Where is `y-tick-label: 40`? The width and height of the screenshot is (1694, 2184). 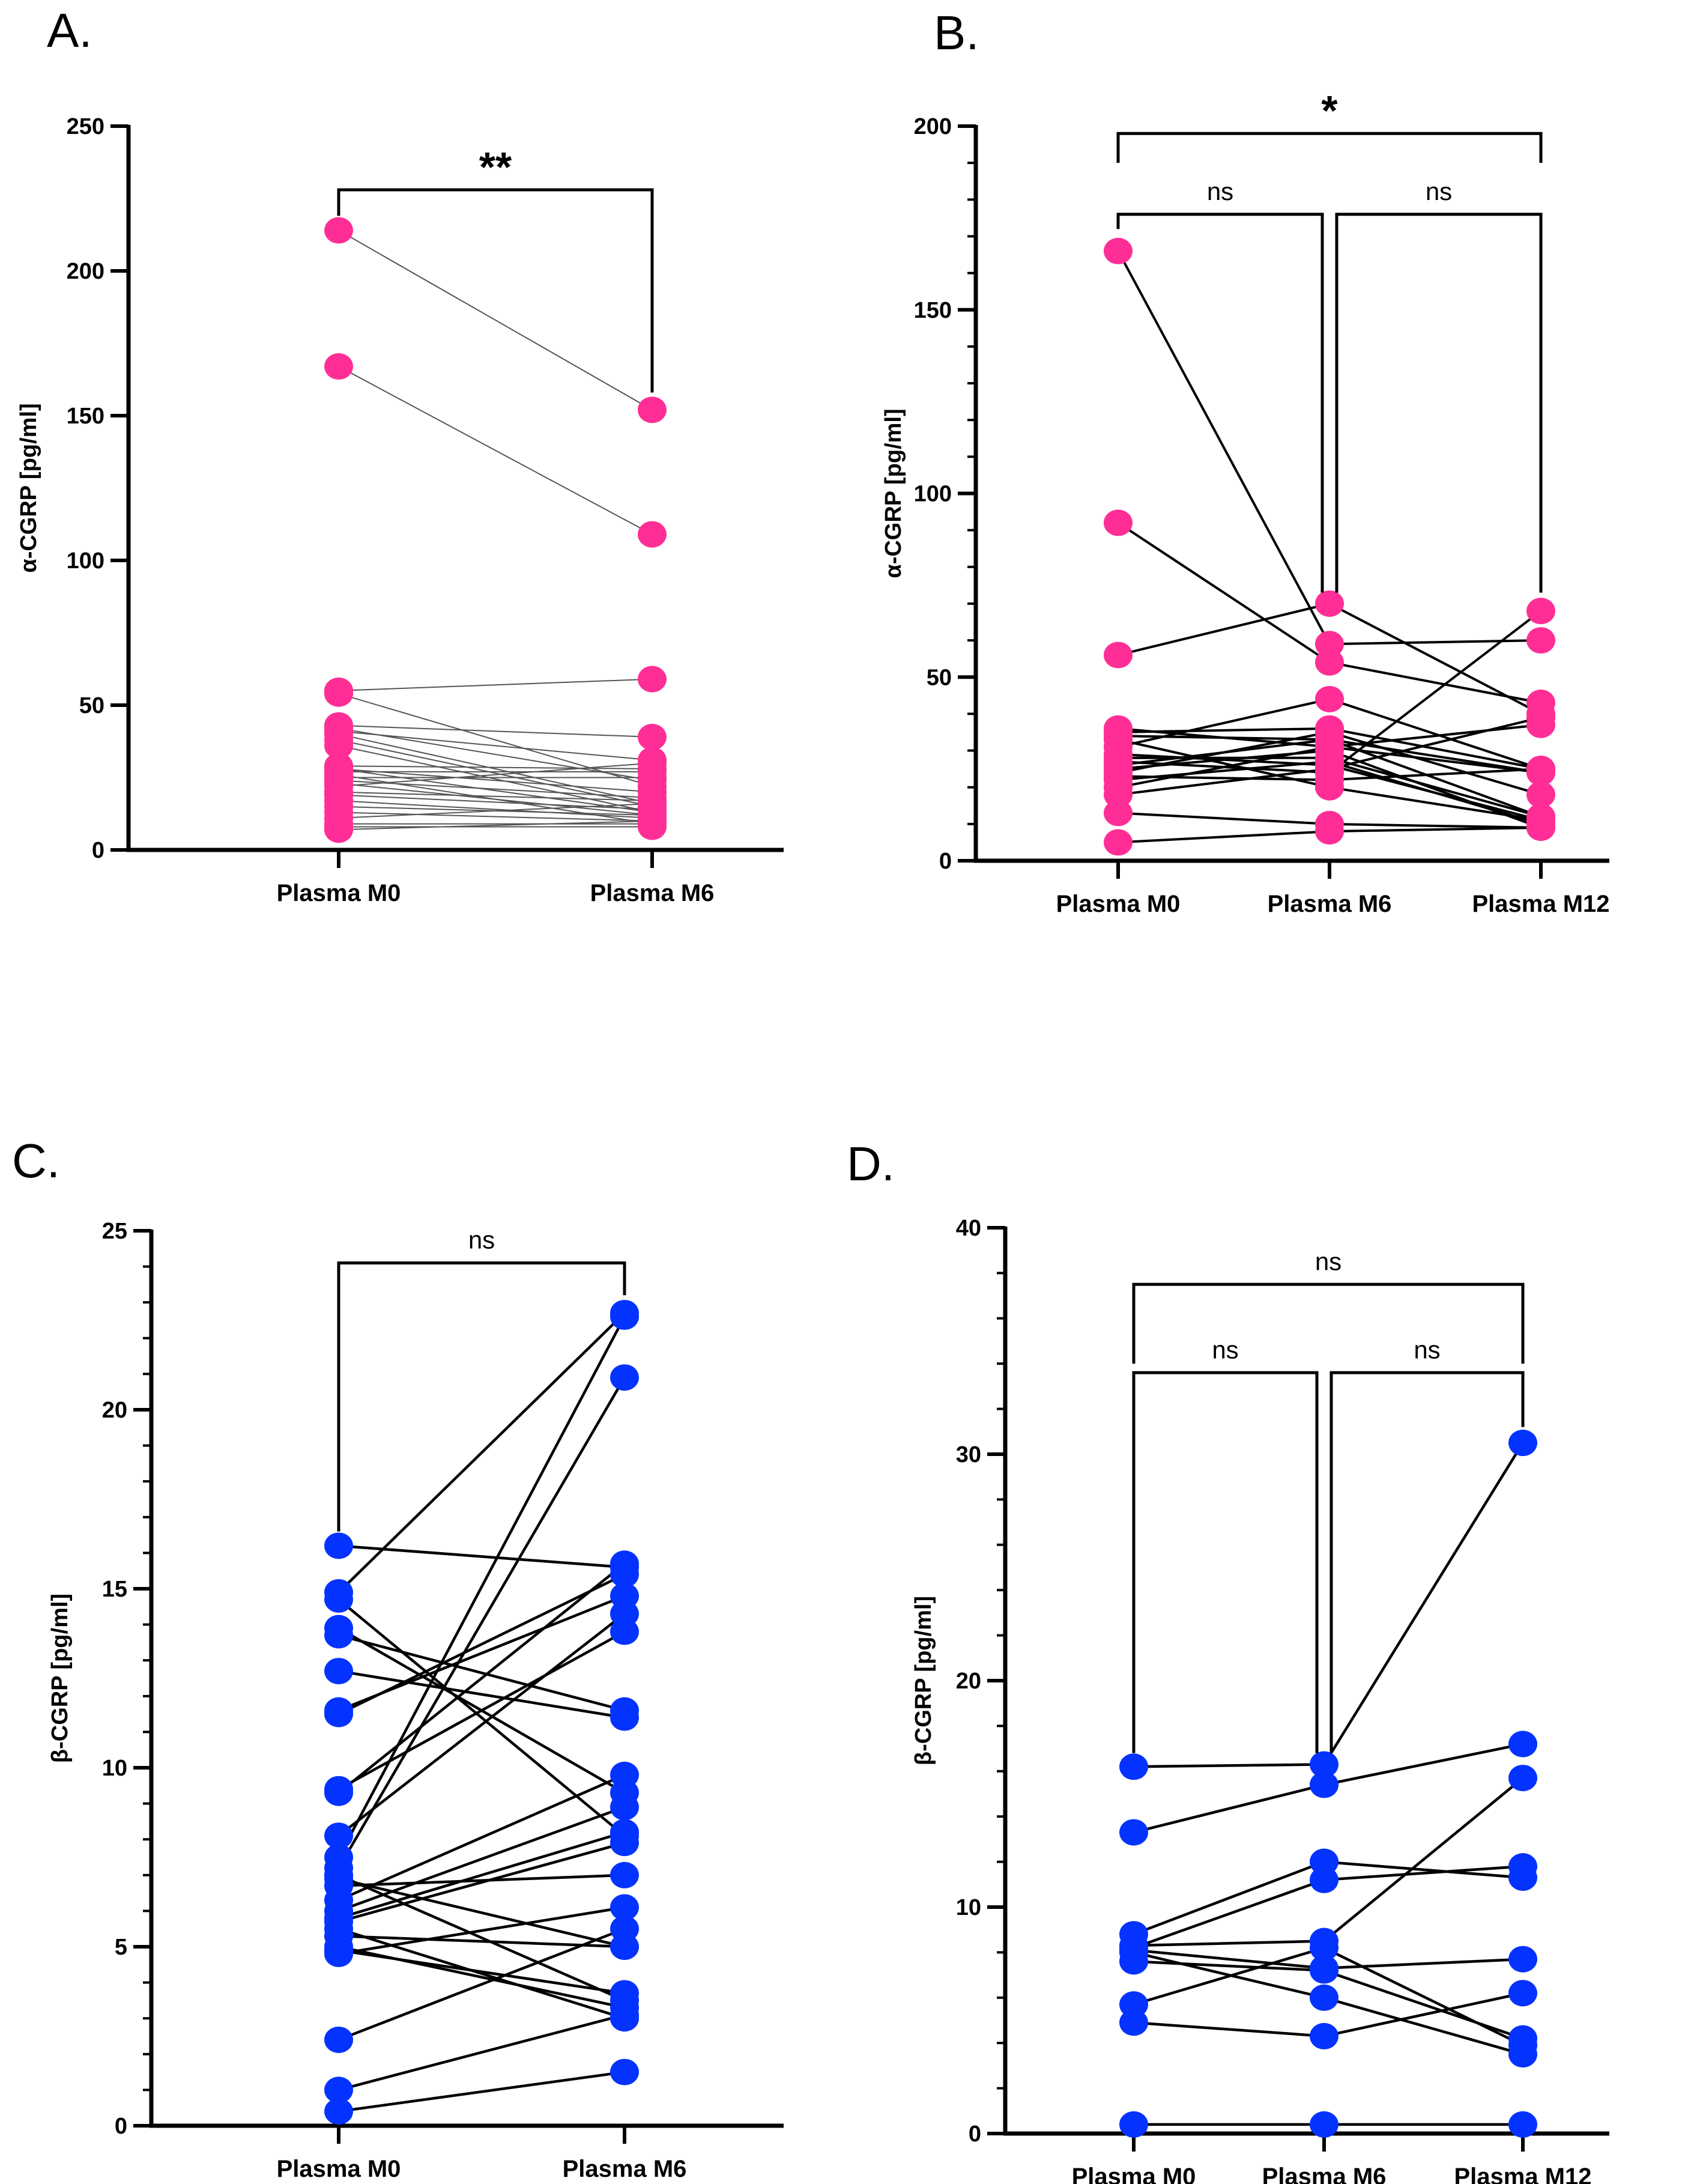
y-tick-label: 40 is located at coordinates (968, 1228).